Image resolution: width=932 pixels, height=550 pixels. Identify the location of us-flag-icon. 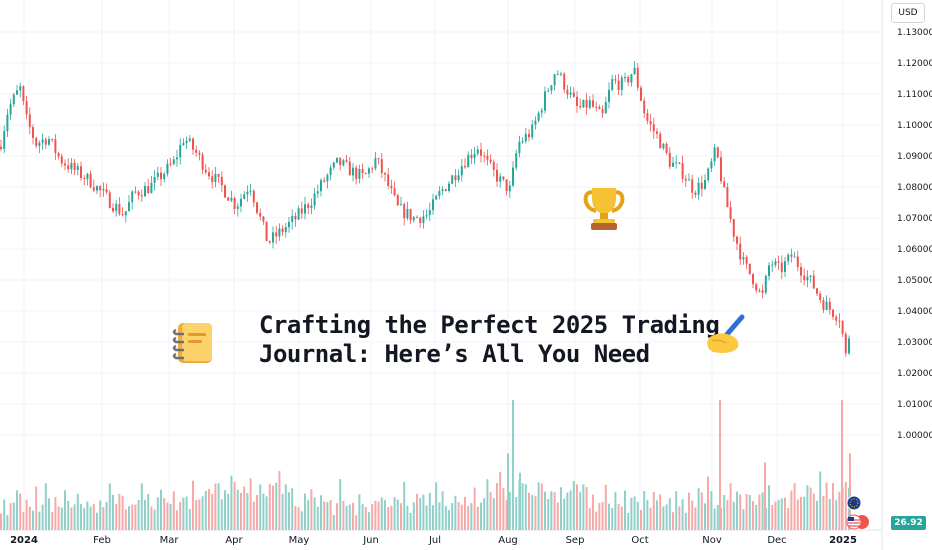
(858, 522).